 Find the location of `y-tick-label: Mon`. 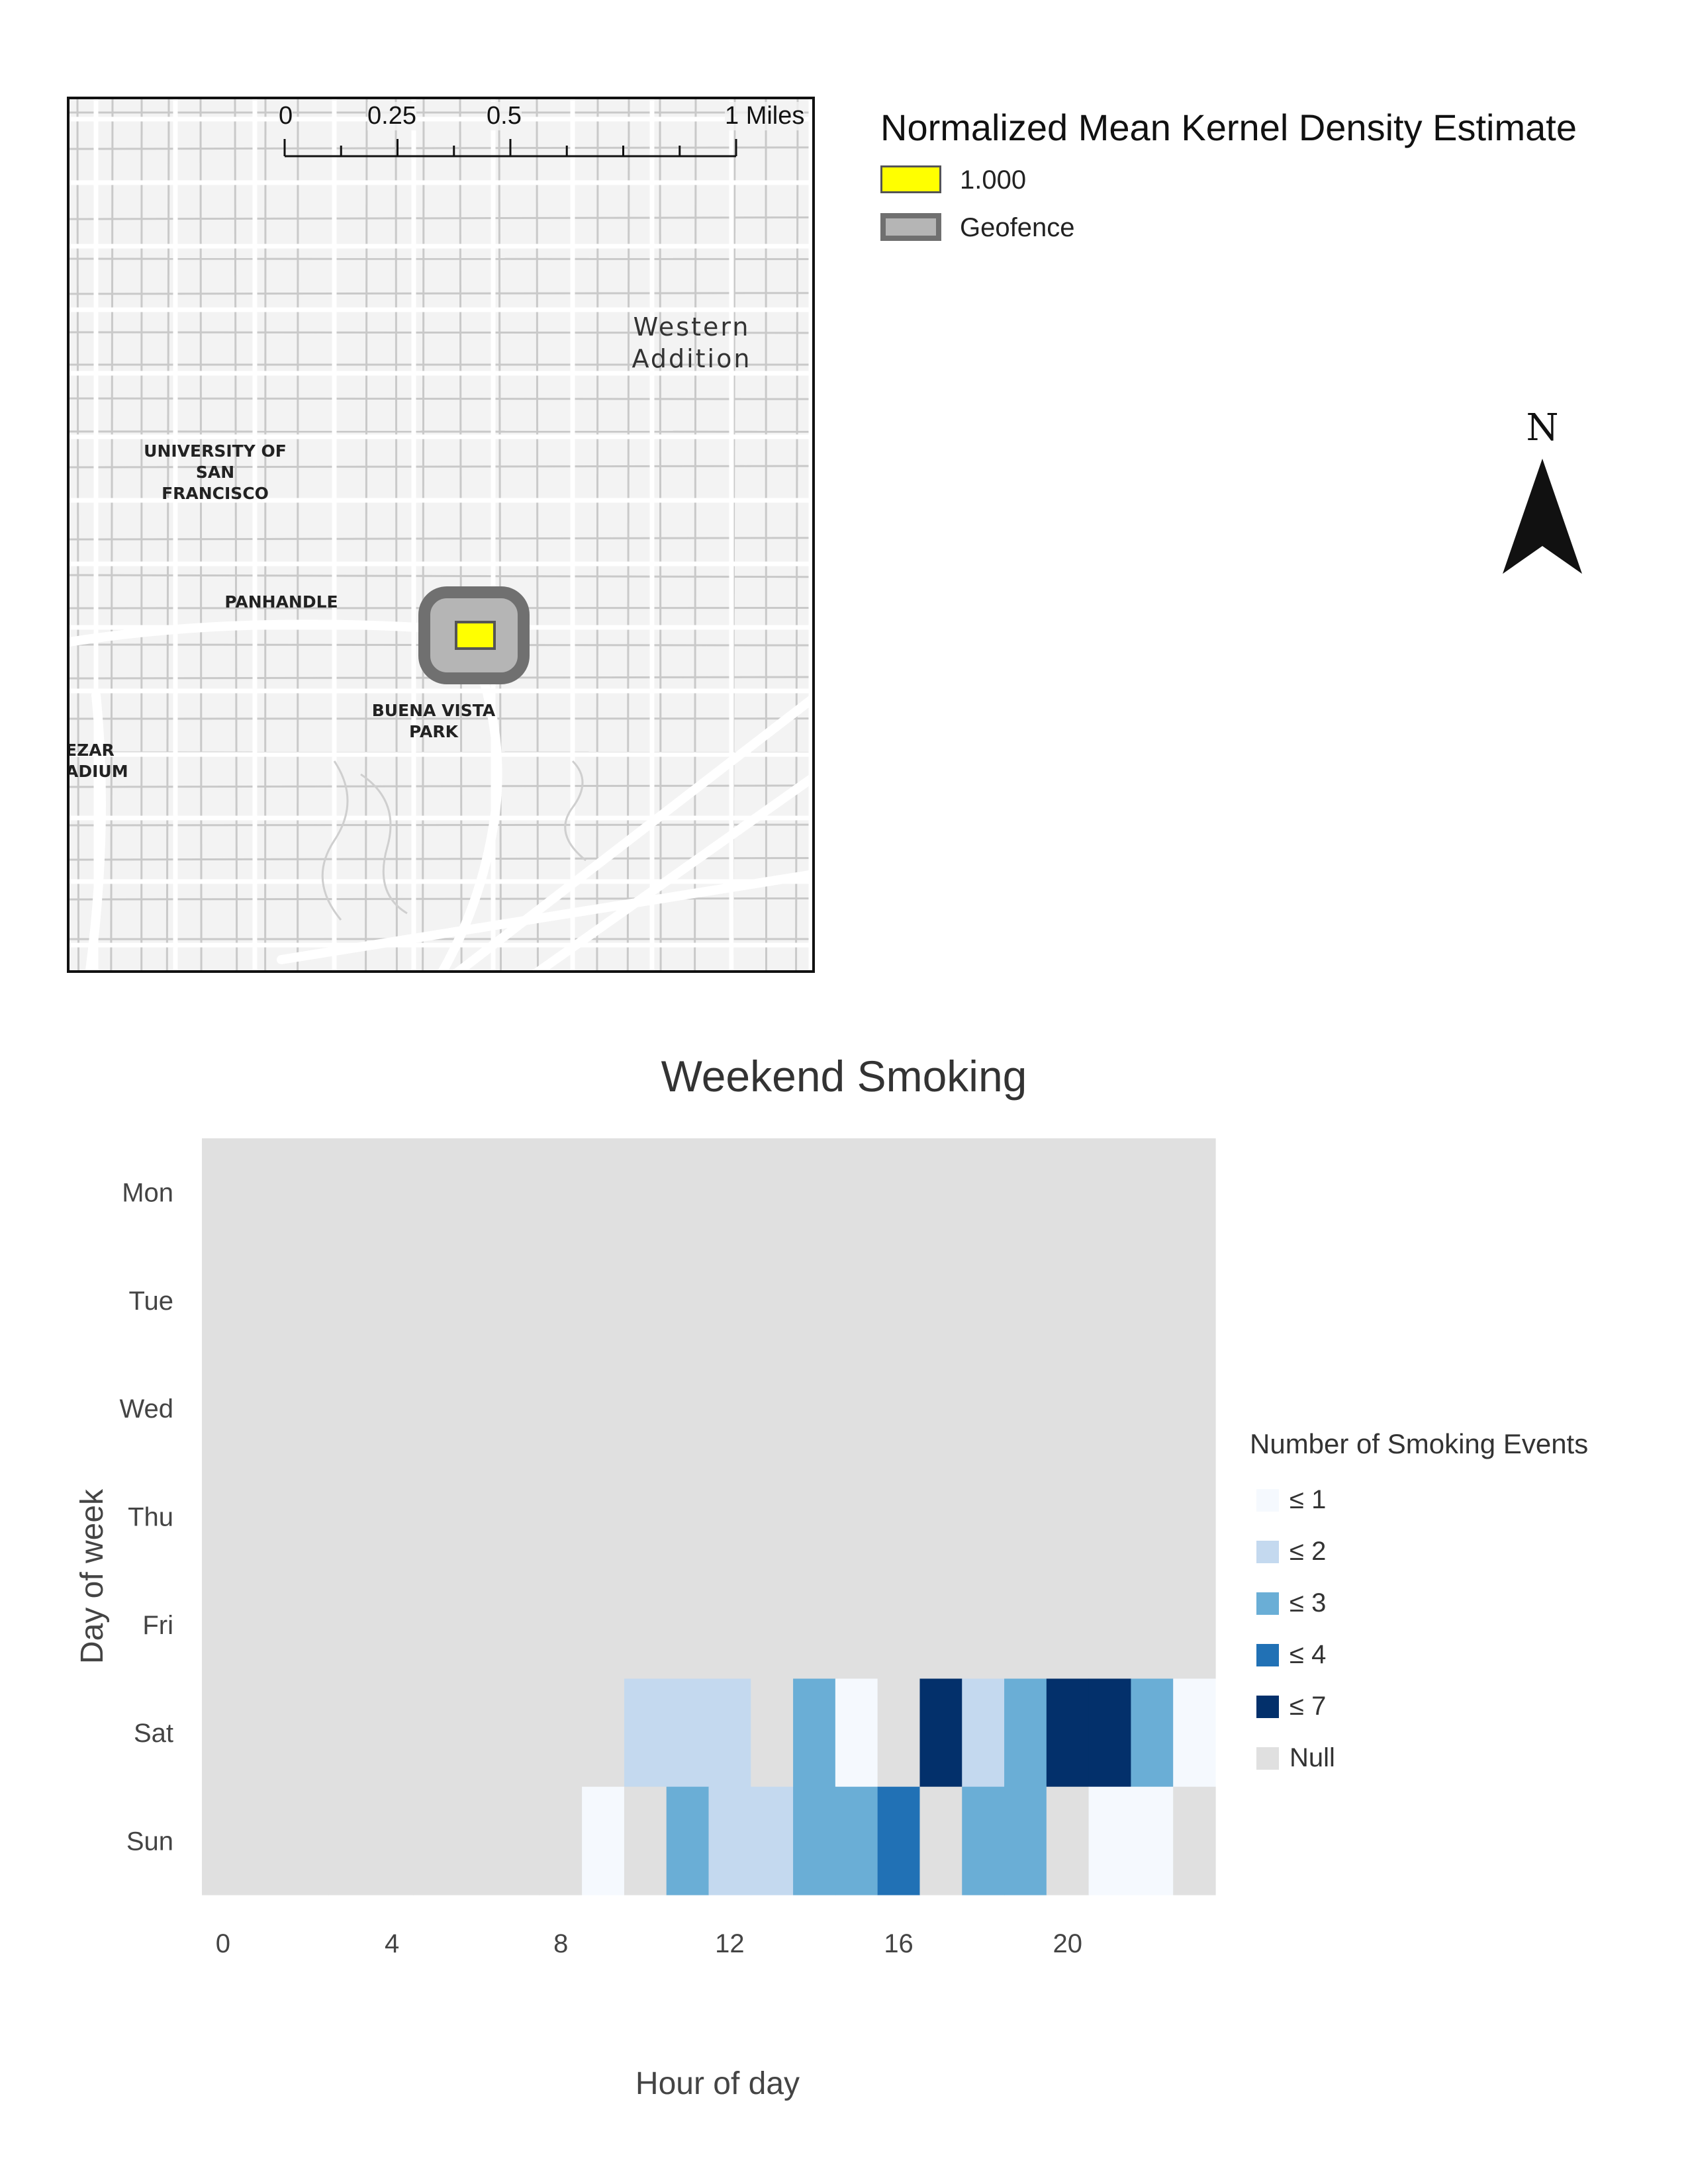

y-tick-label: Mon is located at coordinates (147, 1193).